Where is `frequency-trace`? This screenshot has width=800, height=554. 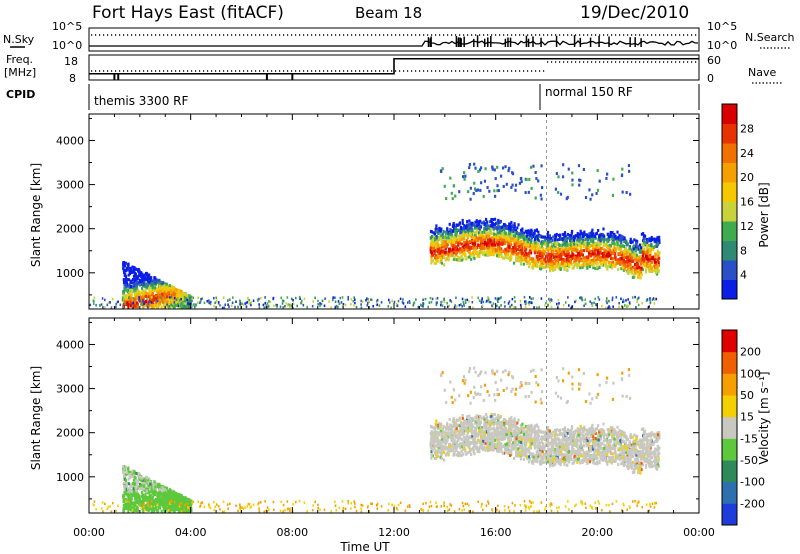 frequency-trace is located at coordinates (394, 66).